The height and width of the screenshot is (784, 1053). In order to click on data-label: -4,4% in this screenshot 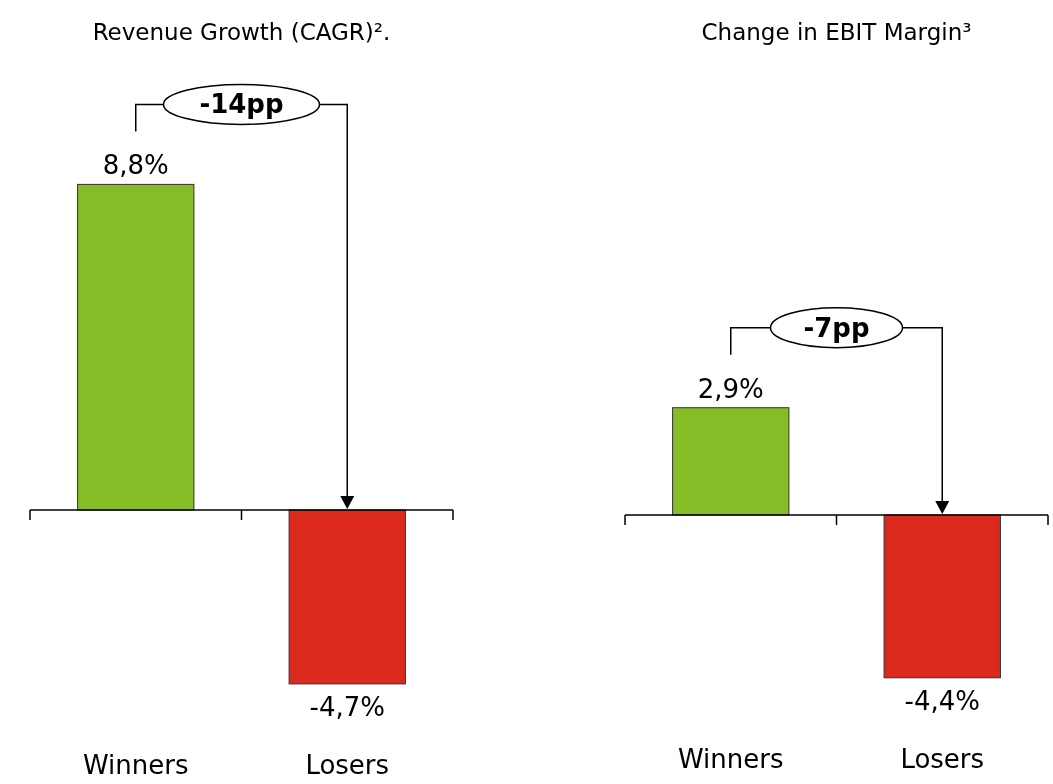, I will do `click(942, 700)`.